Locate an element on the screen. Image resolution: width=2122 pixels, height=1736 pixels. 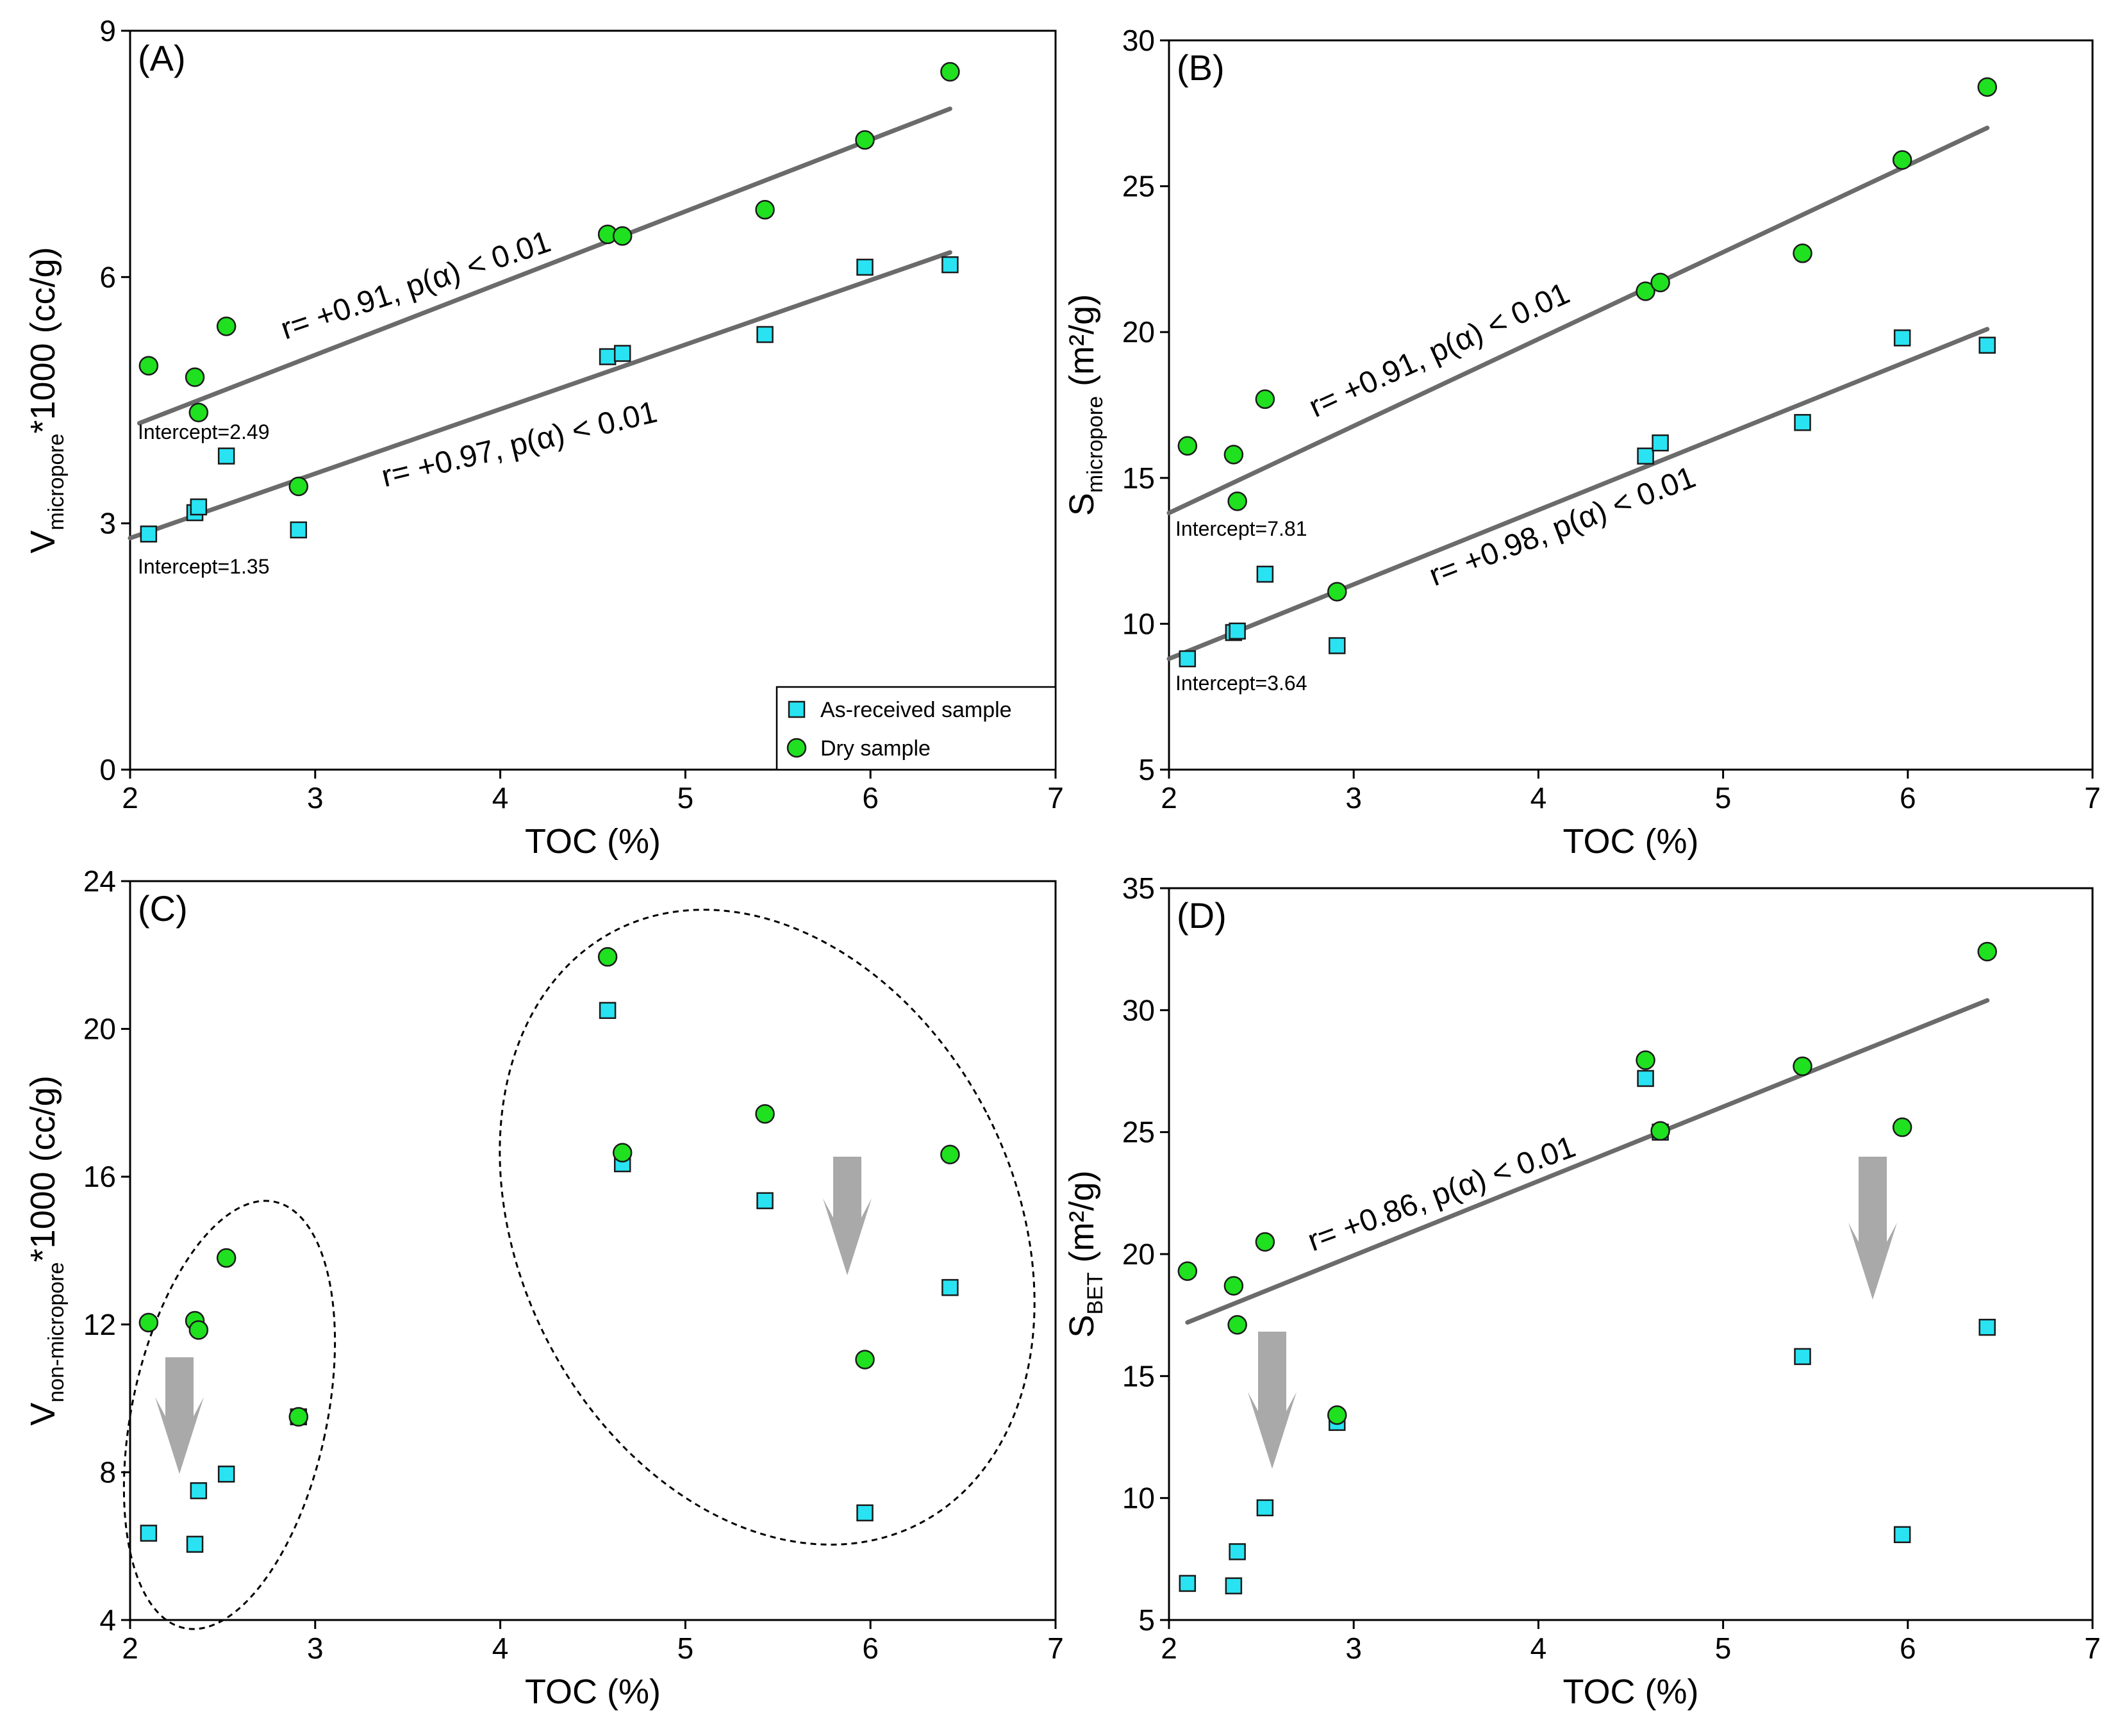
panel-tag: (C) is located at coordinates (163, 908).